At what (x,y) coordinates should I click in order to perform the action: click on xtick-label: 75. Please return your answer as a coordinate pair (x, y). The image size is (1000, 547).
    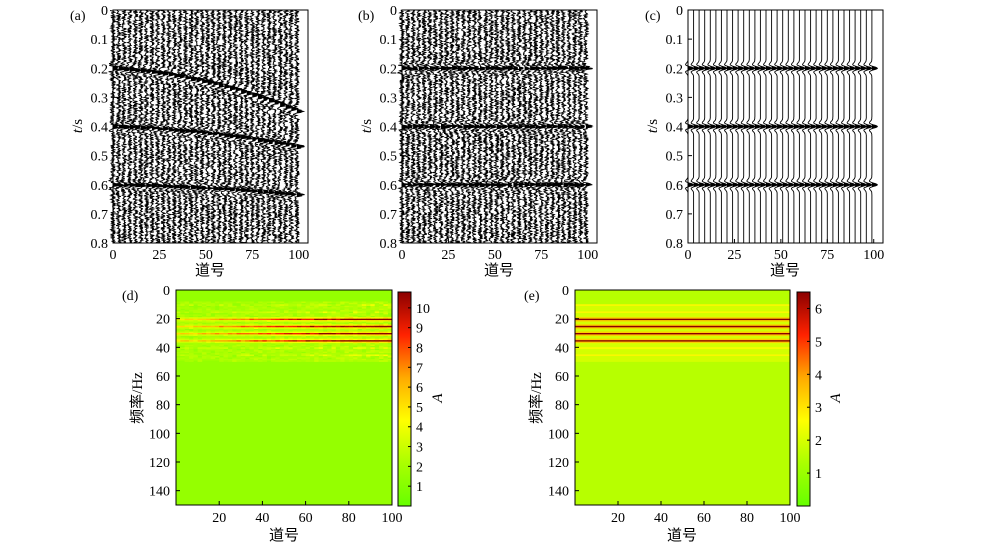
    Looking at the image, I should click on (541, 255).